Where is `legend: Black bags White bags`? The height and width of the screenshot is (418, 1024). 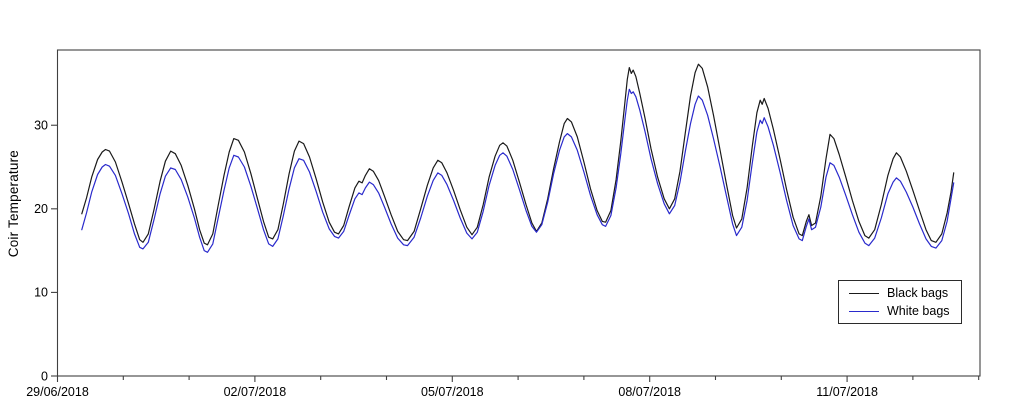
legend: Black bags White bags is located at coordinates (900, 302).